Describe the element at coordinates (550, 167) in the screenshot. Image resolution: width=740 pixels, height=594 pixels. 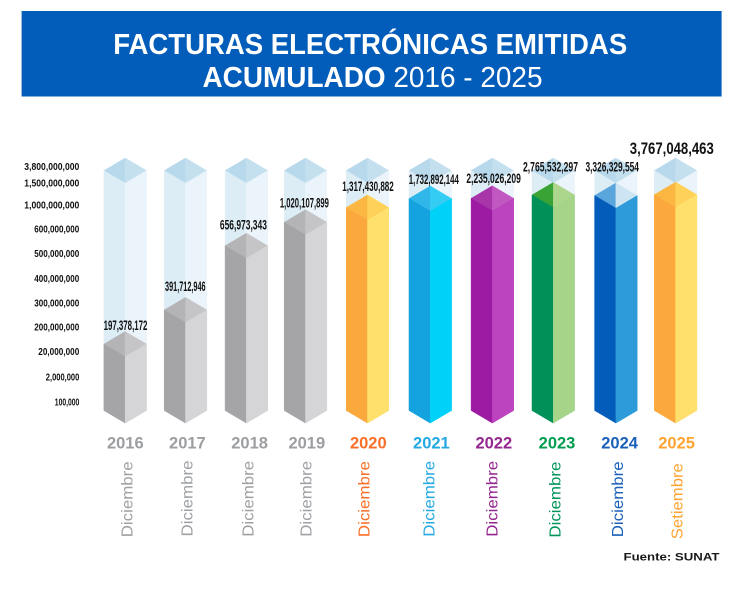
I see `svg-text: 2,765,532,297` at that location.